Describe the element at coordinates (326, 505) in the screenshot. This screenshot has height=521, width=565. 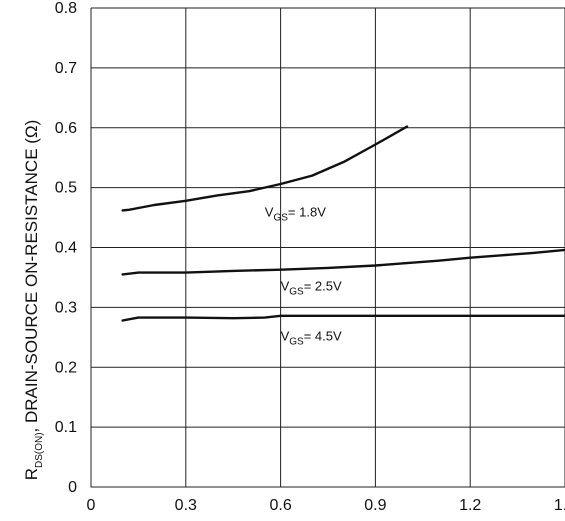
I see `x-axis-ticks: 0 0.3 0.6 0.9 1.2 1.5` at that location.